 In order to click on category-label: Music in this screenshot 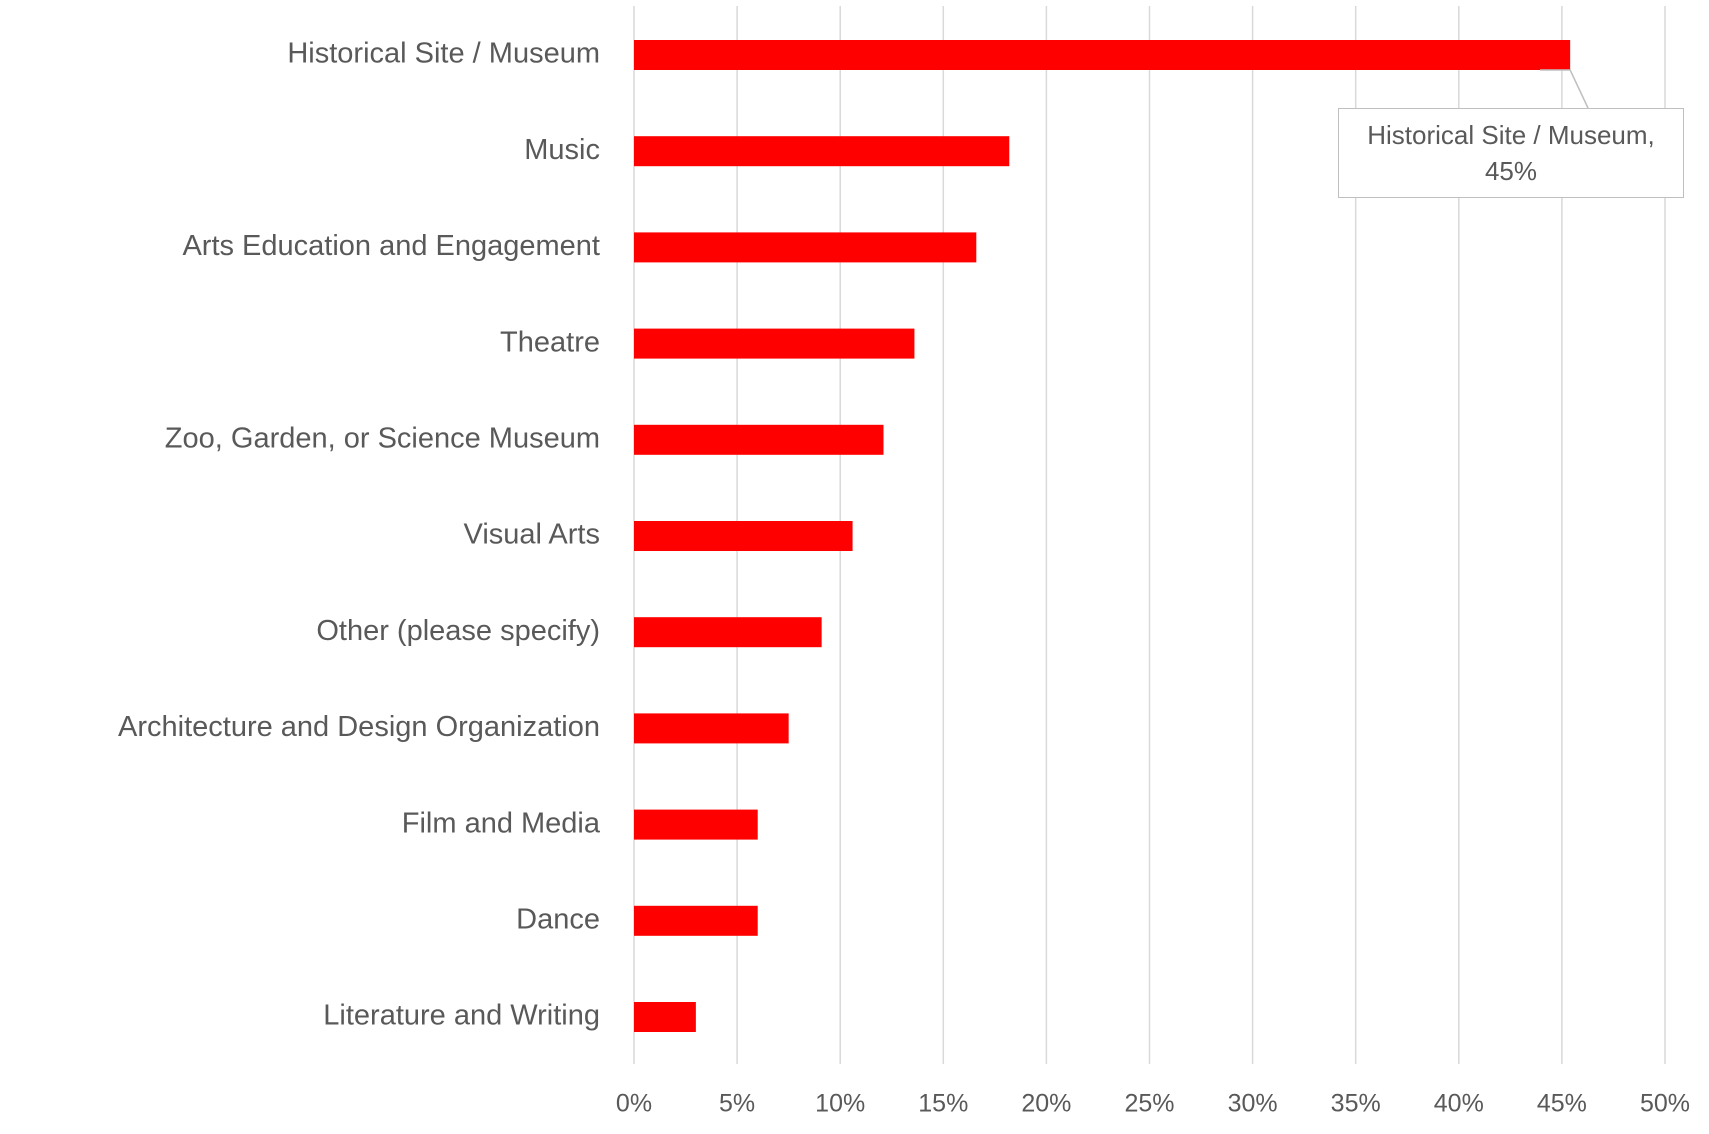, I will do `click(562, 150)`.